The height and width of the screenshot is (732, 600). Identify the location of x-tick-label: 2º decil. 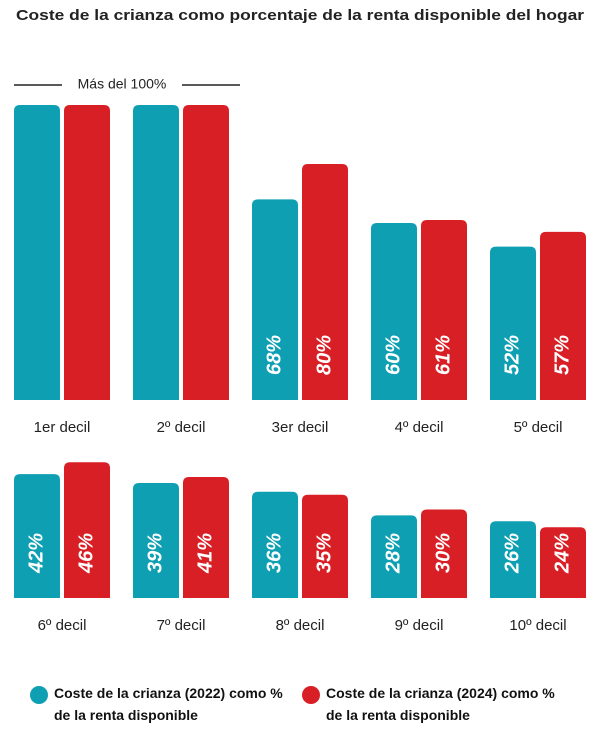
(181, 427).